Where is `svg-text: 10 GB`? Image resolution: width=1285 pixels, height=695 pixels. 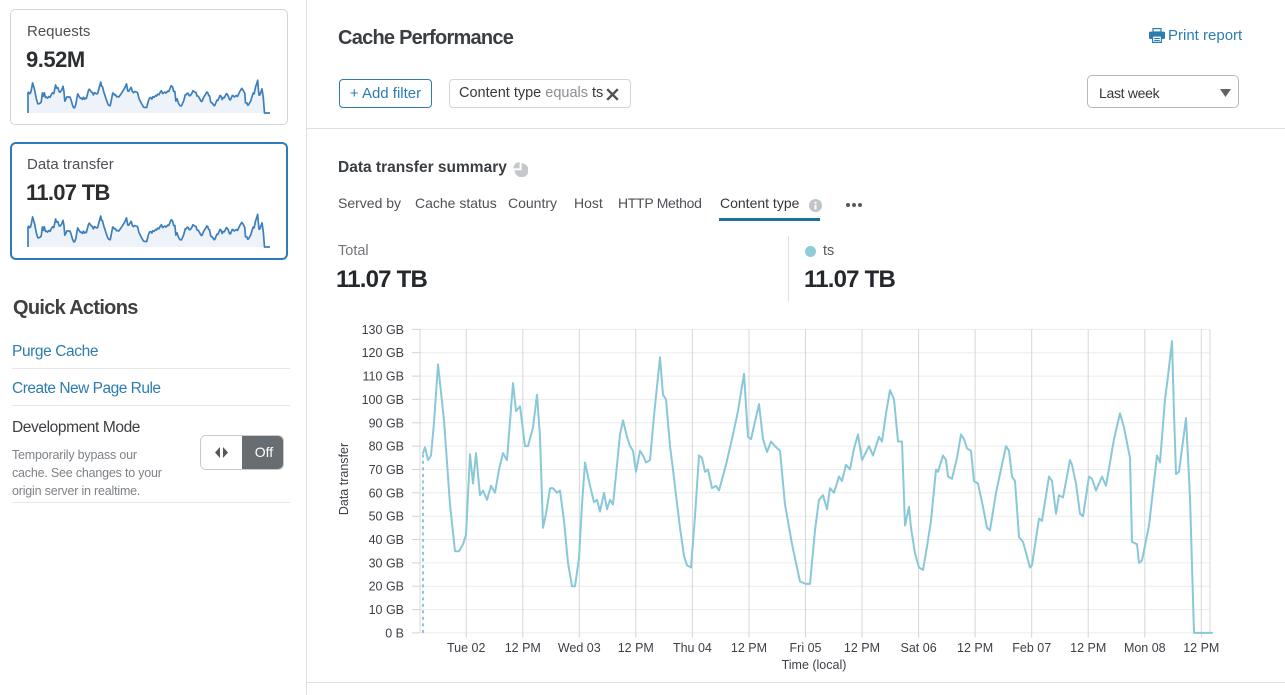
svg-text: 10 GB is located at coordinates (386, 610).